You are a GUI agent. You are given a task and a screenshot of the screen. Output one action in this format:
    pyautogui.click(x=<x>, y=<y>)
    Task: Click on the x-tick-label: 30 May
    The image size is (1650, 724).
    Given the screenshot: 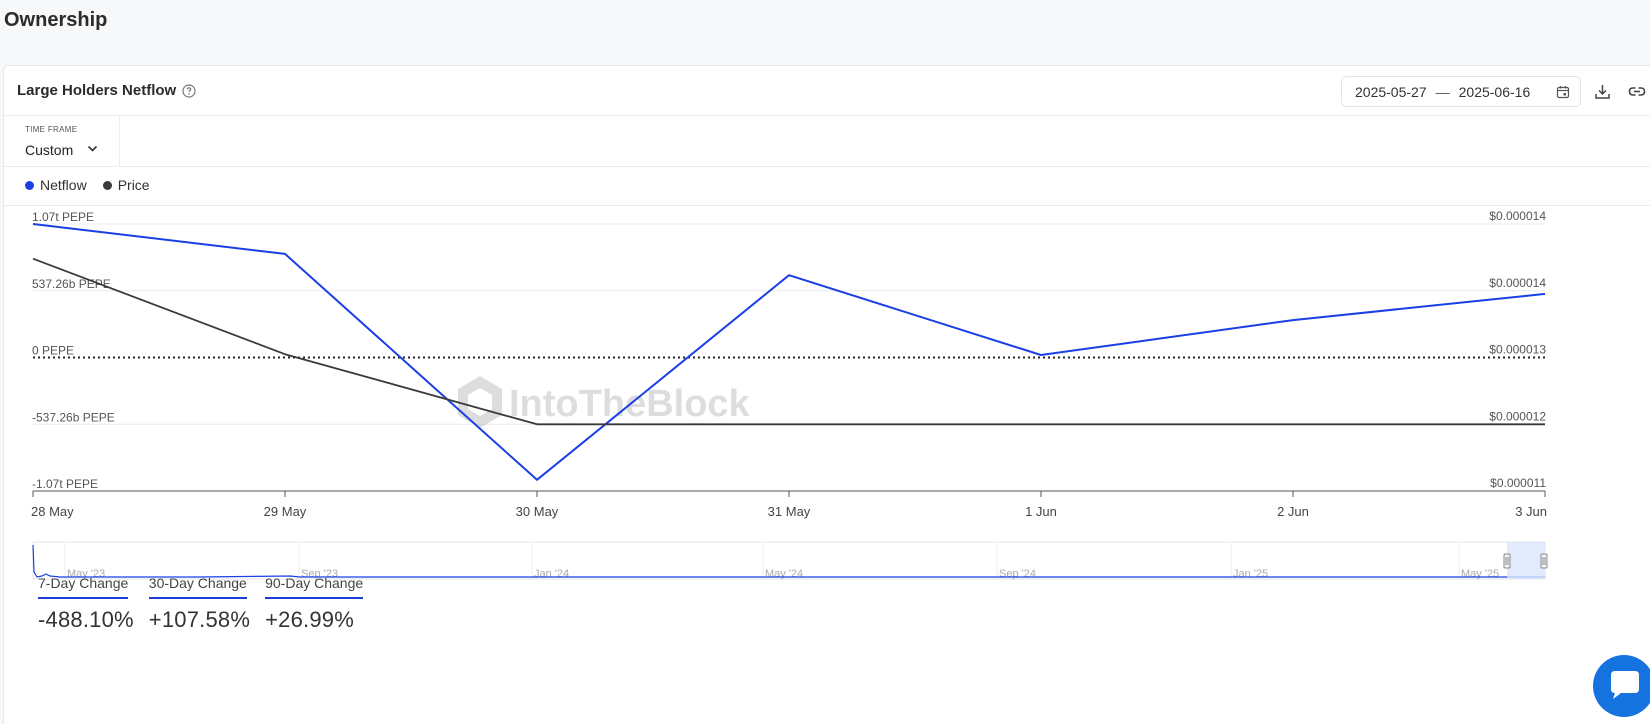 What is the action you would take?
    pyautogui.click(x=537, y=511)
    